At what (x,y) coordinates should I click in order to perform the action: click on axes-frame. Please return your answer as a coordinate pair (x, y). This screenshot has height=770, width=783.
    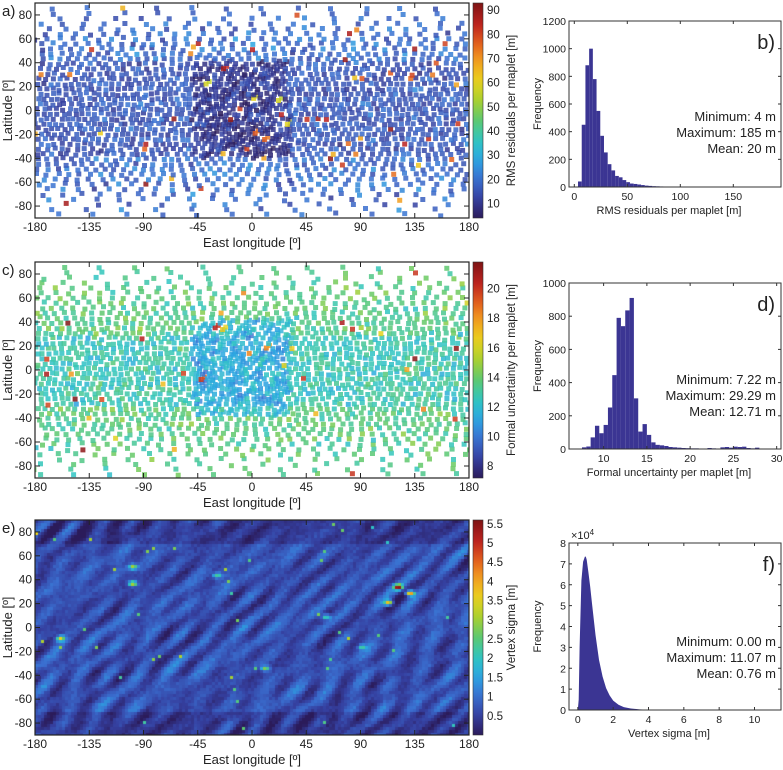
    Looking at the image, I should click on (675, 366).